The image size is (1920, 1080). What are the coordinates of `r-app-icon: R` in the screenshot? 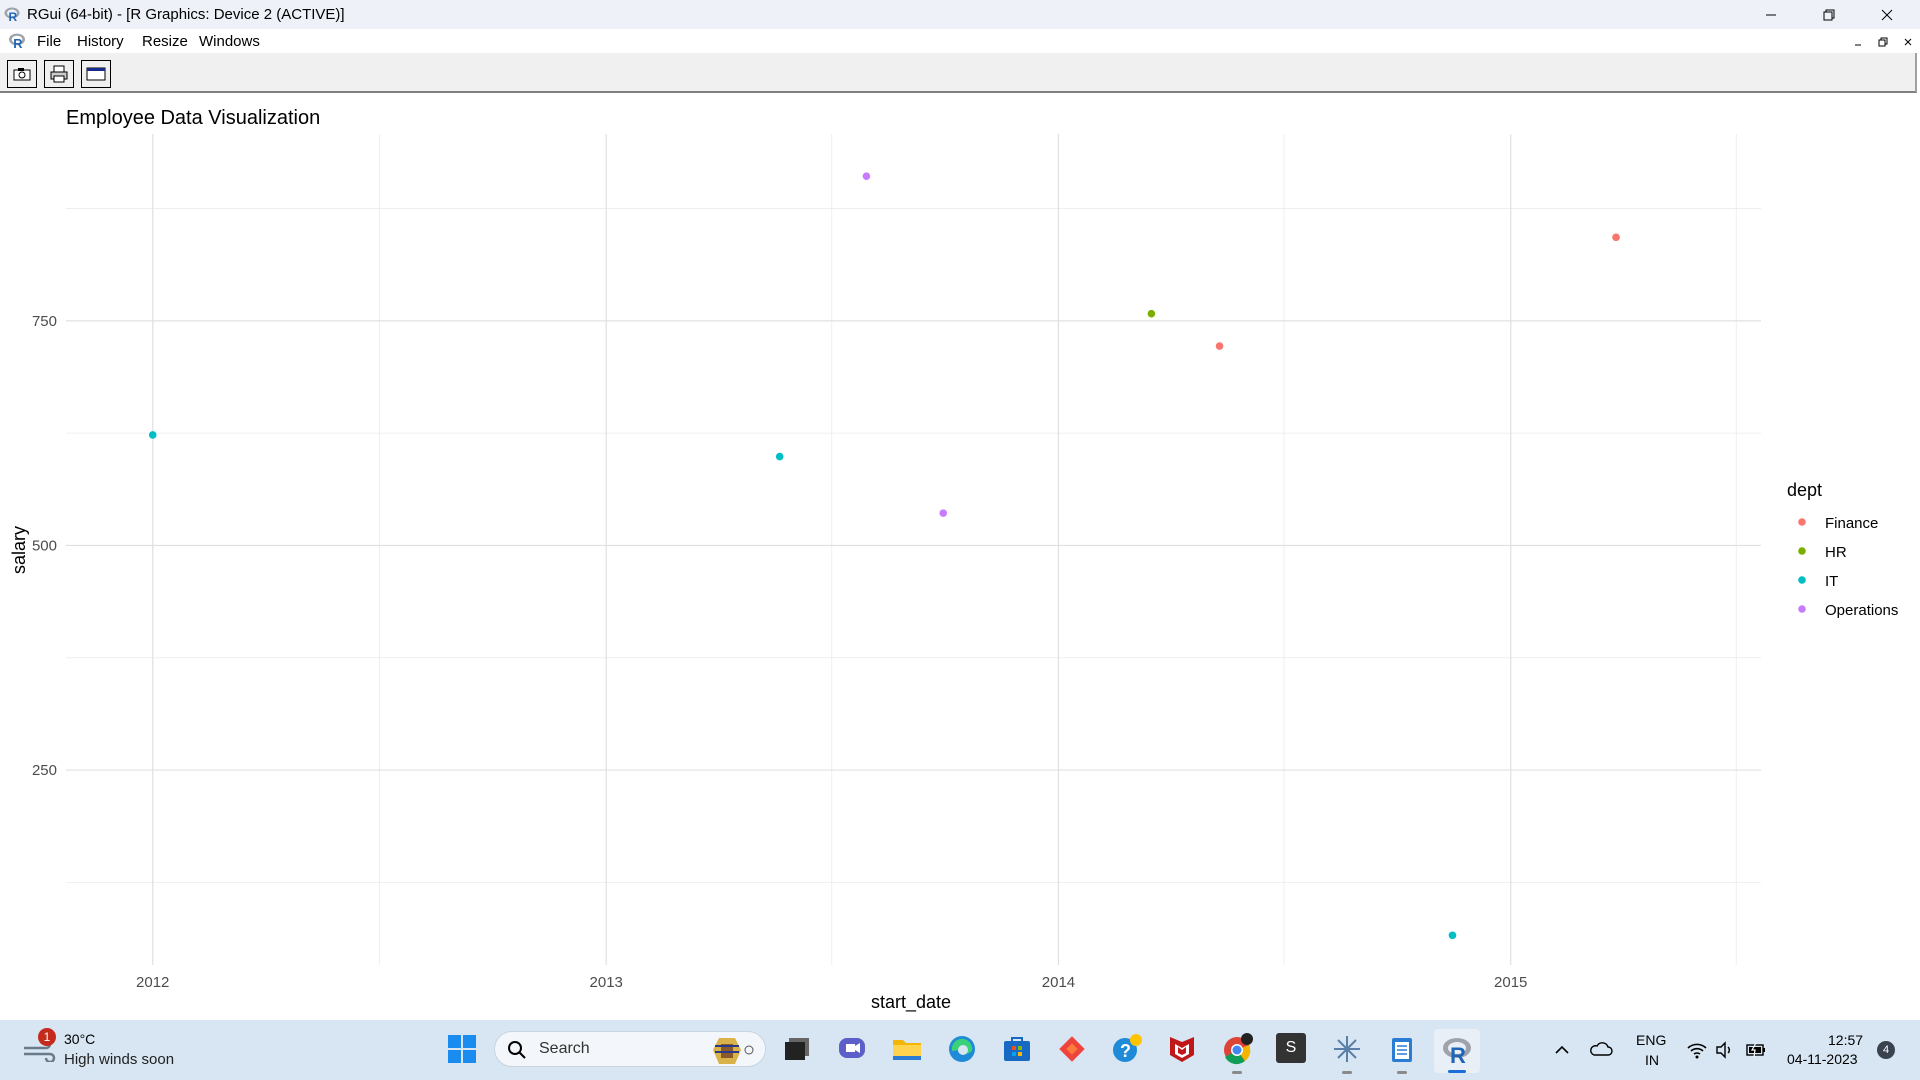 It's located at (1457, 1051).